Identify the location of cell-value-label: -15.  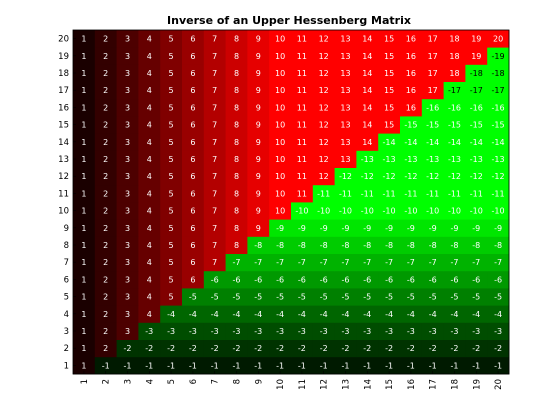
(454, 125).